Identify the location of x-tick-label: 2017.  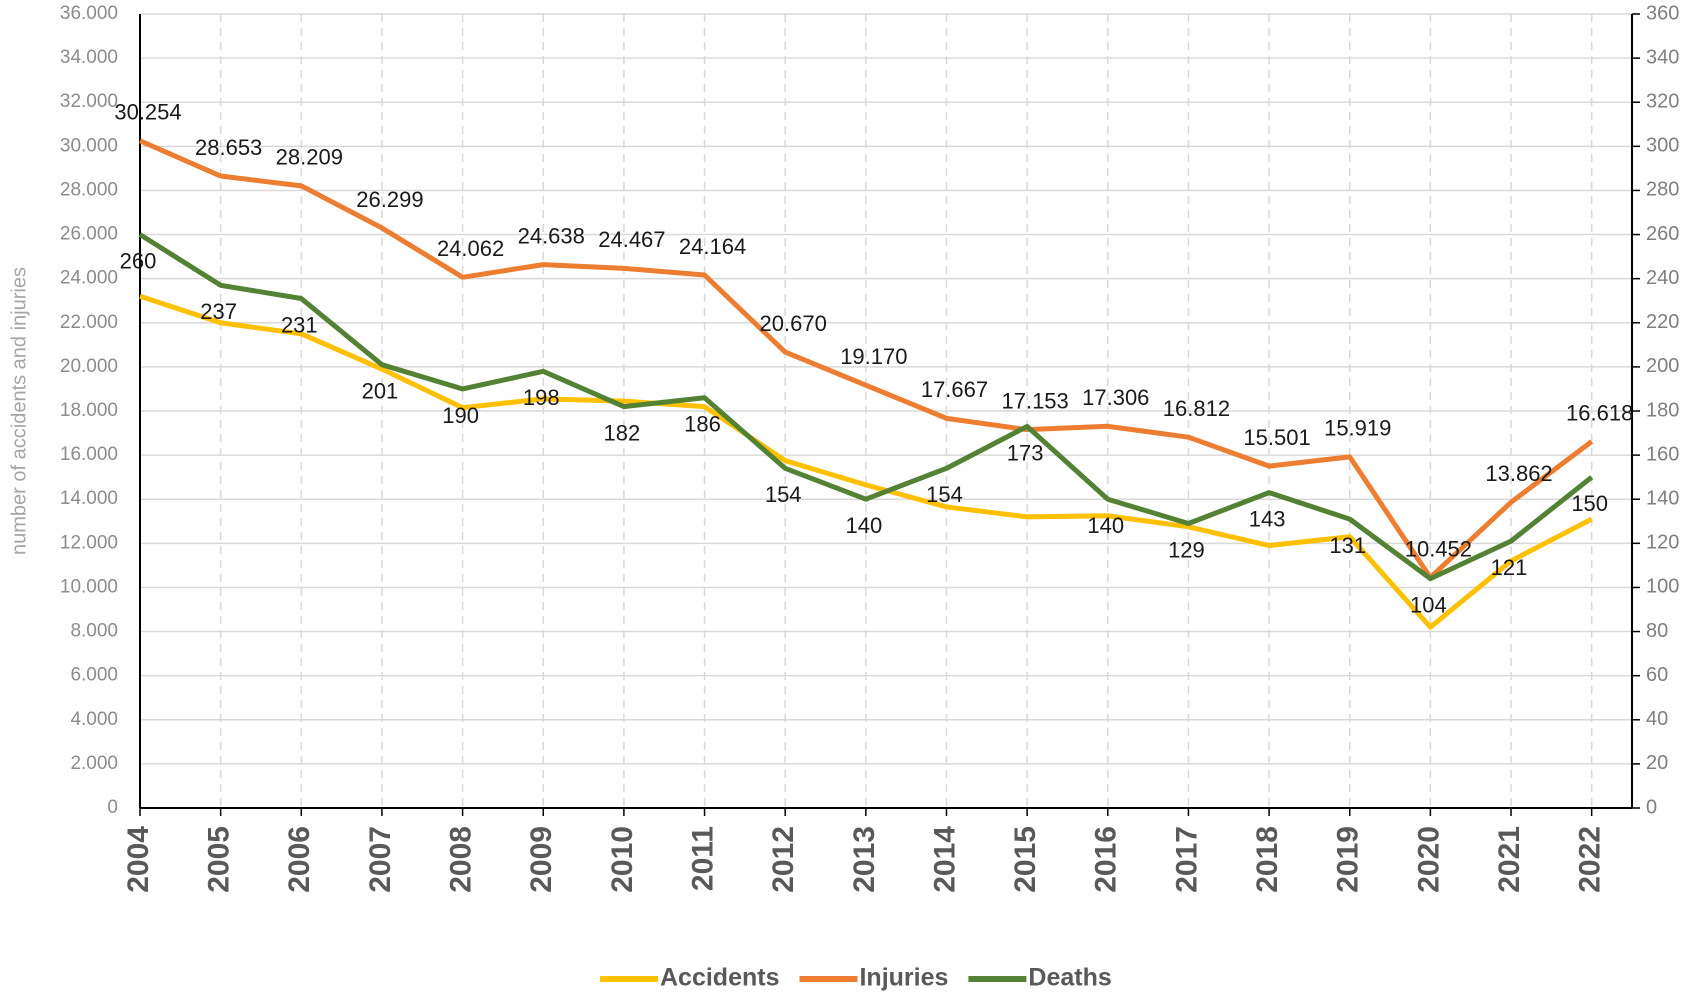
(1186, 859).